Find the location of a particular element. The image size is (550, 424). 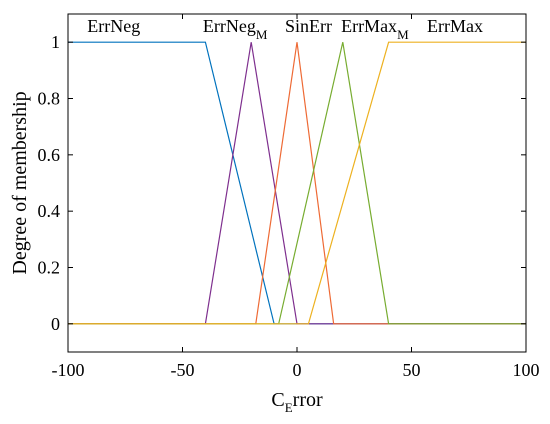

mf-label-errneg: ErrNeg is located at coordinates (113, 26).